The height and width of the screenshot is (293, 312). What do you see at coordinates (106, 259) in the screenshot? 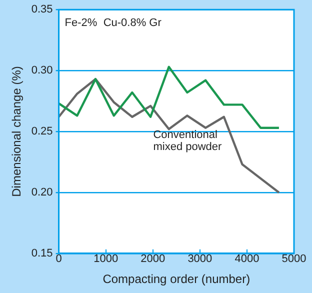
I see `x-tick-label: 1000` at bounding box center [106, 259].